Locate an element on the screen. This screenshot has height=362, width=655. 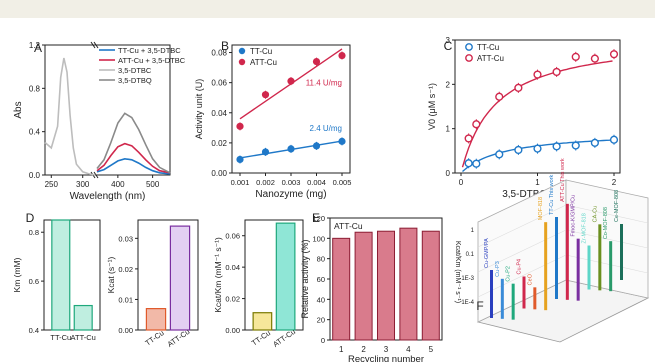
panel-a-xtick-label: 400 is located at coordinates (118, 184).